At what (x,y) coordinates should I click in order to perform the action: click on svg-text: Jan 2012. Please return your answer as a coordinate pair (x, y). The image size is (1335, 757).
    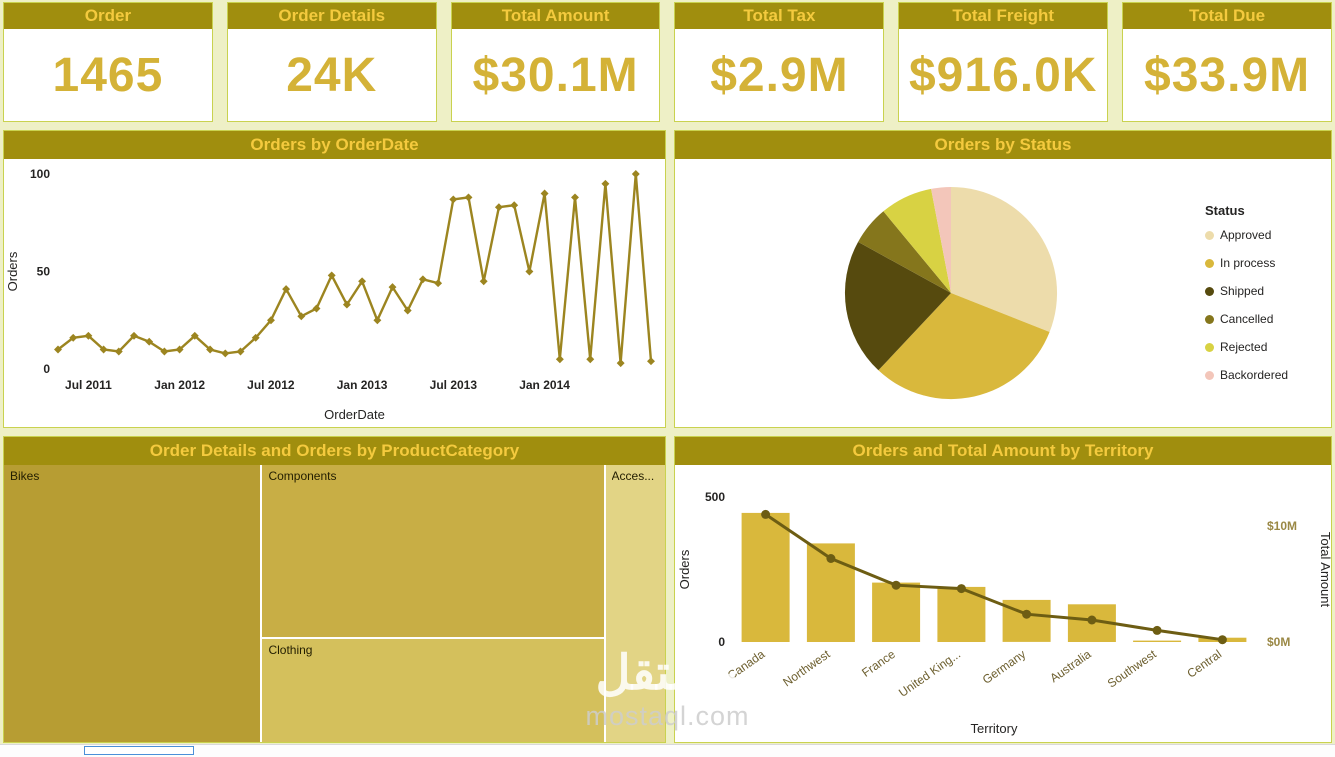
    Looking at the image, I should click on (179, 385).